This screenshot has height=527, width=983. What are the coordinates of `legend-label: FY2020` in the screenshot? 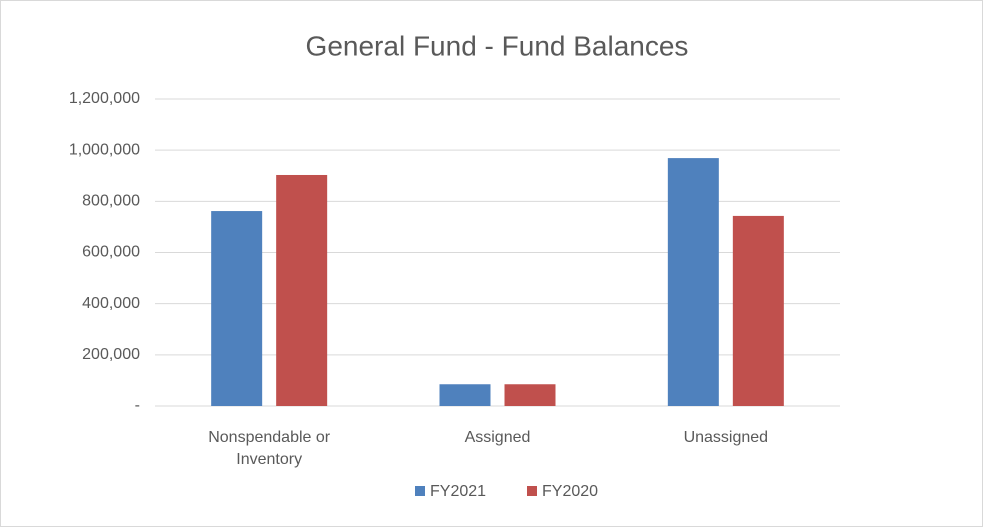 It's located at (570, 491).